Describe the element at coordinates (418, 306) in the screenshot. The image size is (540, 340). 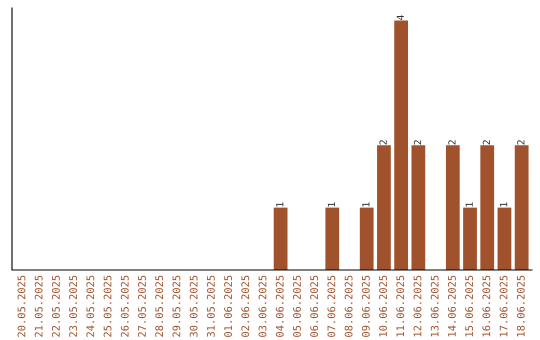
I see `x-tick-label: 12.06.2025` at that location.